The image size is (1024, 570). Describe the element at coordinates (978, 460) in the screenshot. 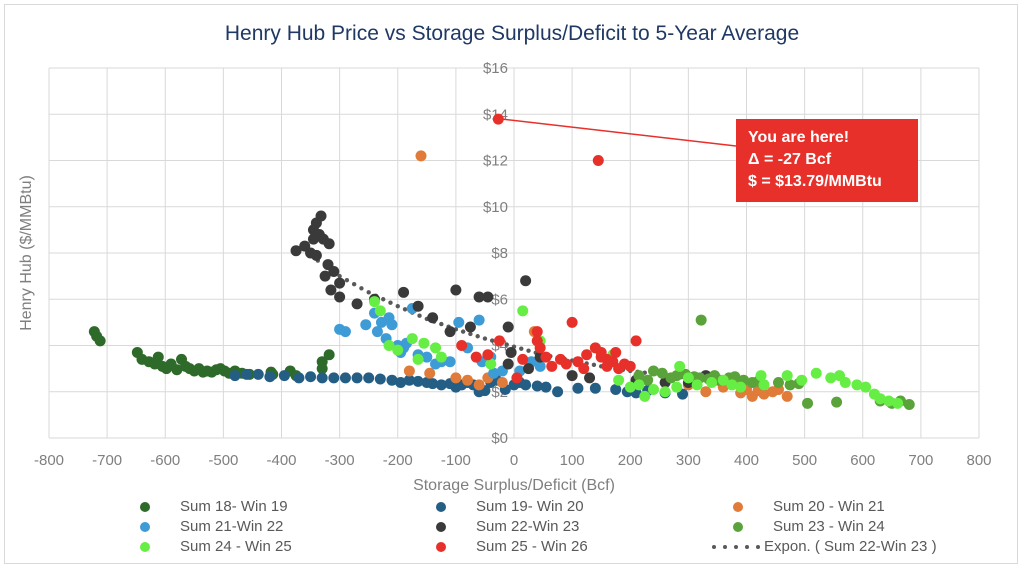

I see `x-tick-label: 800` at that location.